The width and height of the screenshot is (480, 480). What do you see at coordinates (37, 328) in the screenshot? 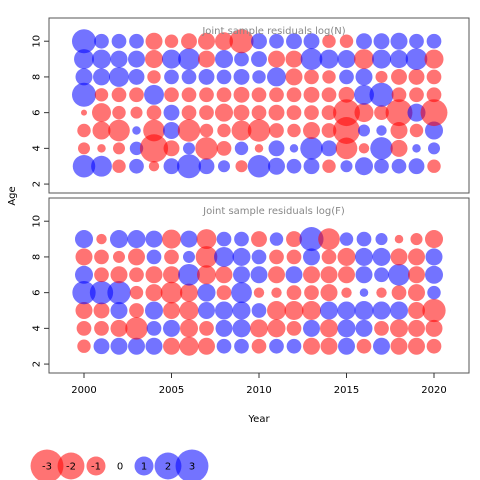
I see `y-tick-label: 4` at bounding box center [37, 328].